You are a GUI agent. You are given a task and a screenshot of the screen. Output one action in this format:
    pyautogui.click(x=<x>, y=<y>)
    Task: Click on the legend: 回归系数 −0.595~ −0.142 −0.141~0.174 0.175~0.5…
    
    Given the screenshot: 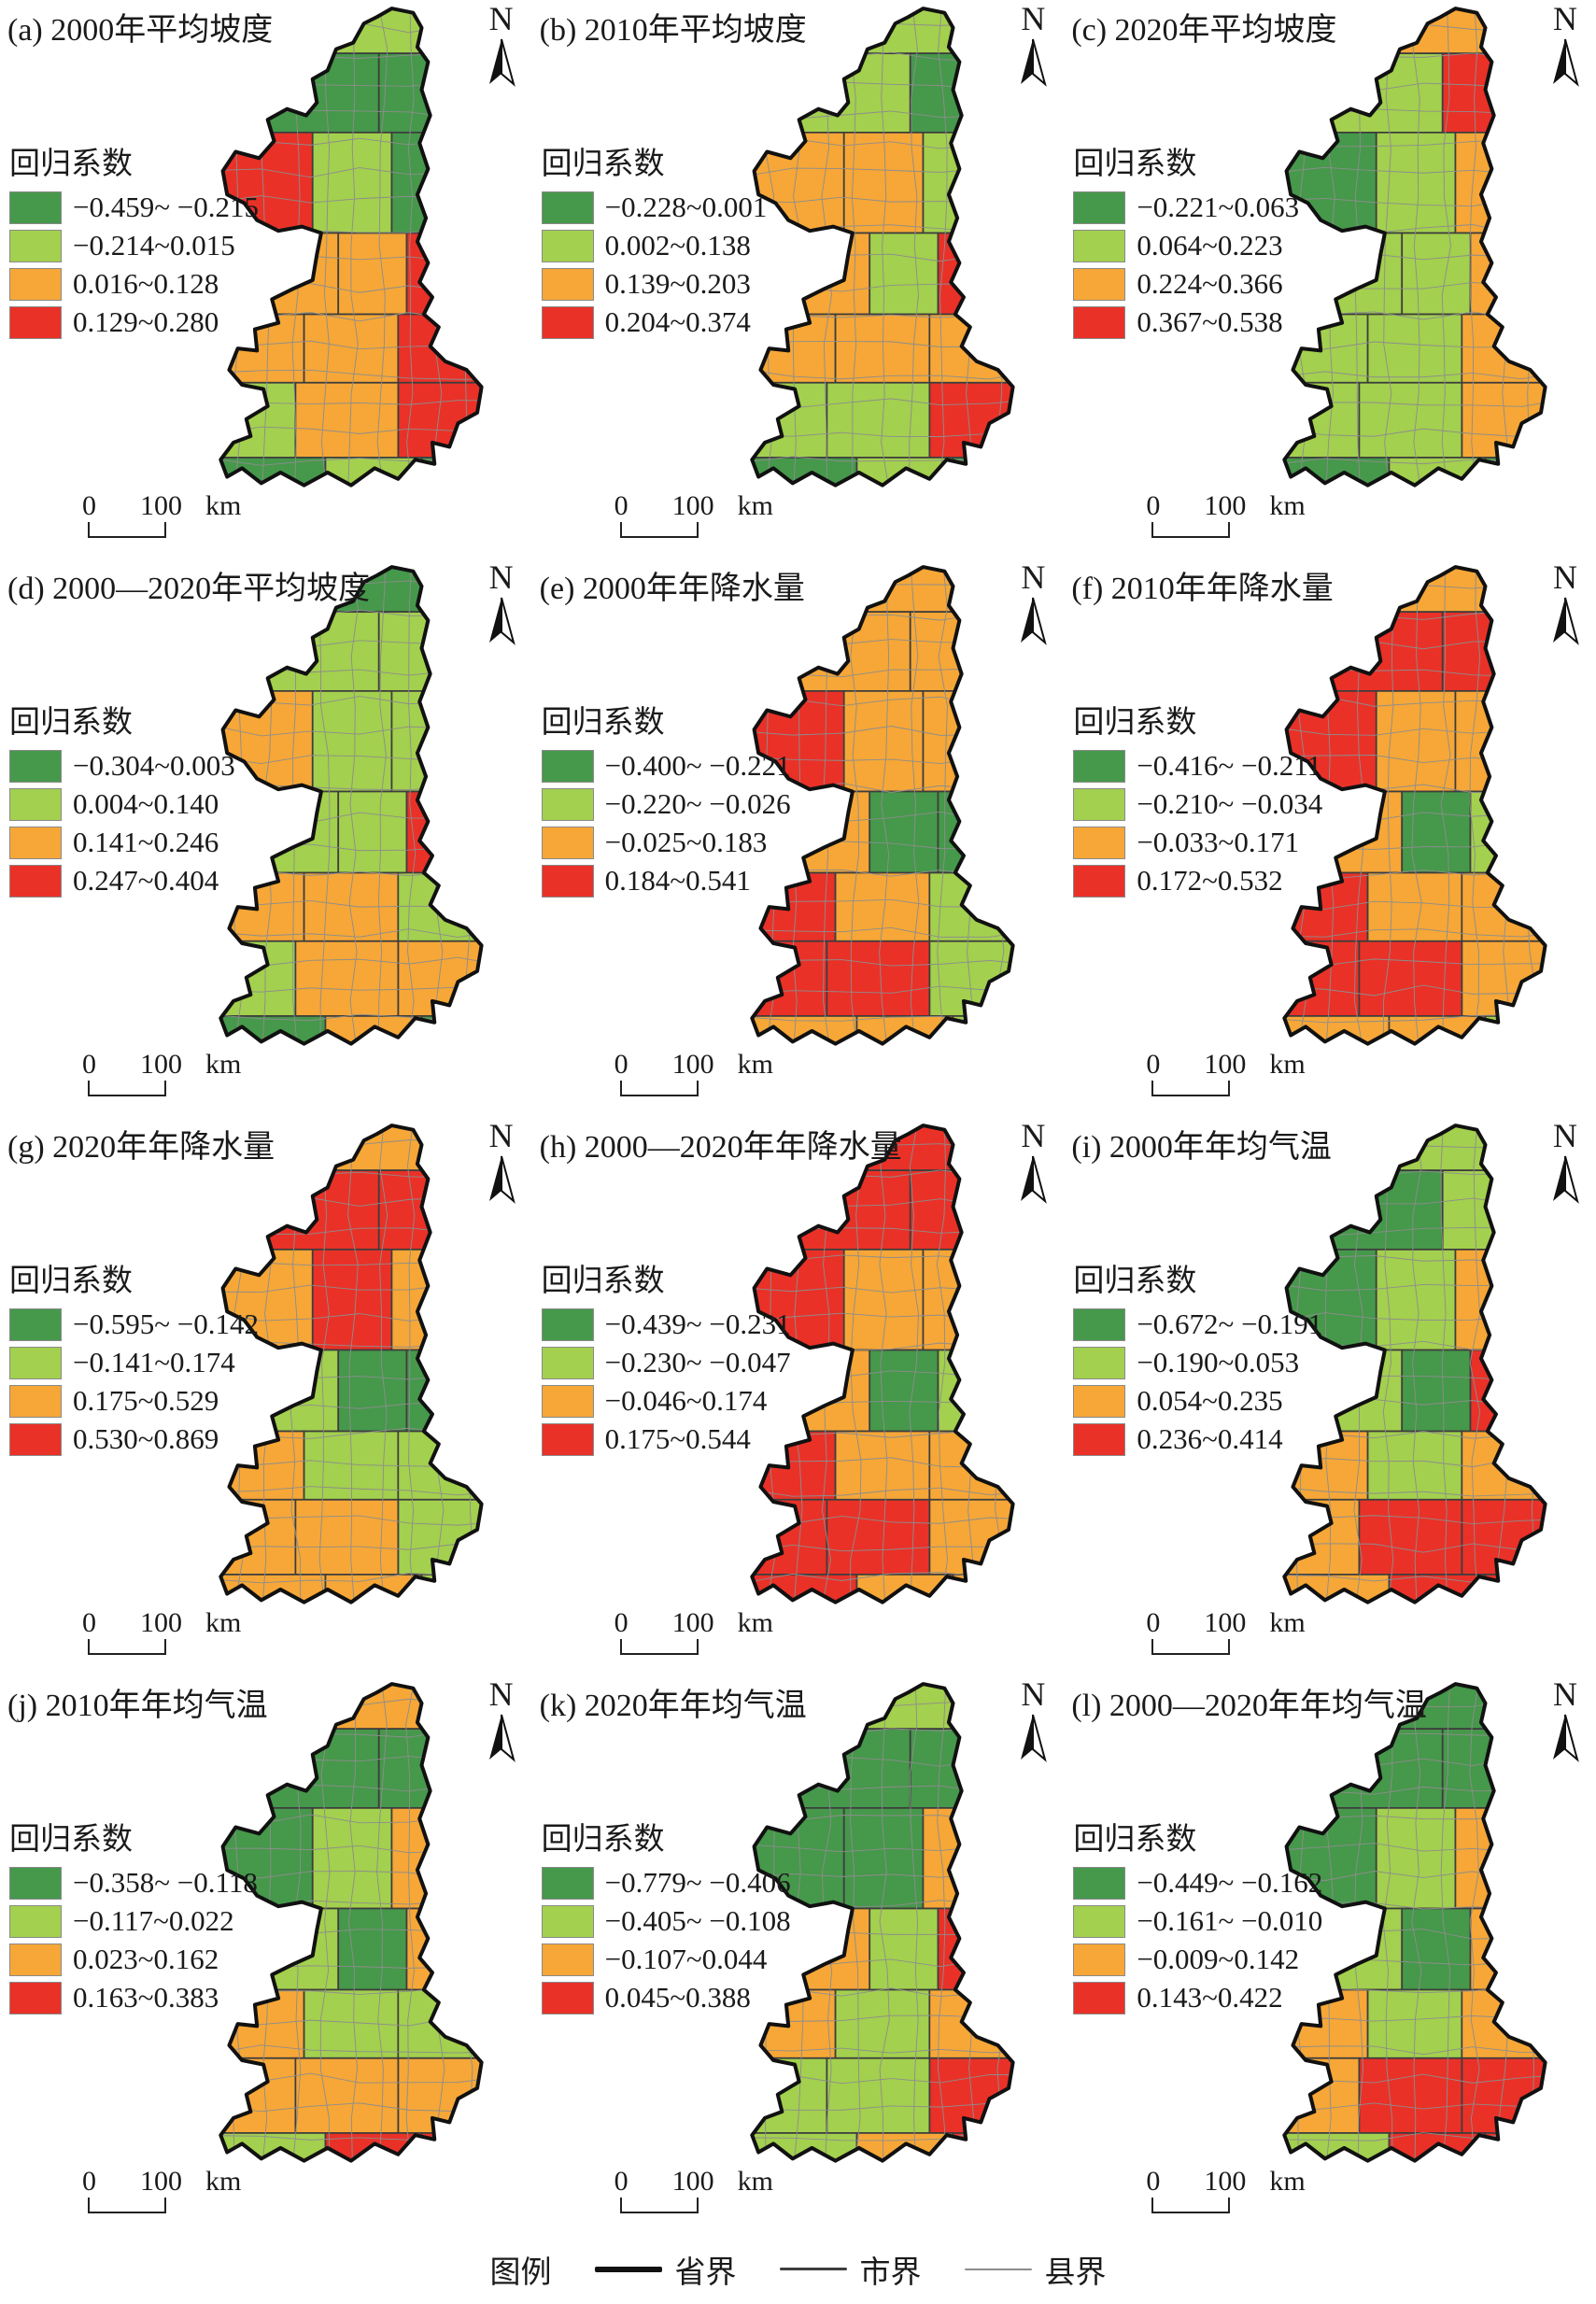 What is the action you would take?
    pyautogui.click(x=134, y=1358)
    